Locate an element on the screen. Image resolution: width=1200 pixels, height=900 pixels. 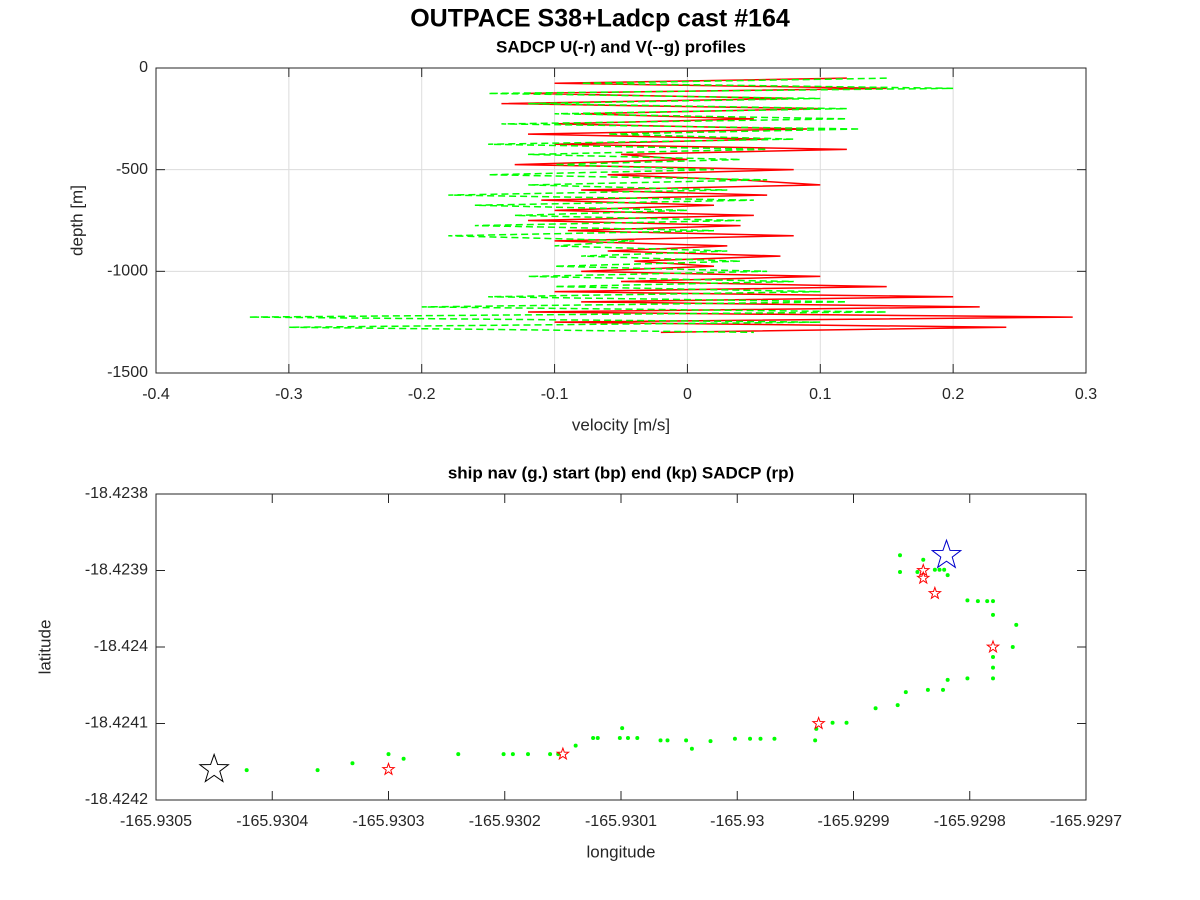
x-tick-label: -165.9303 is located at coordinates (388, 821).